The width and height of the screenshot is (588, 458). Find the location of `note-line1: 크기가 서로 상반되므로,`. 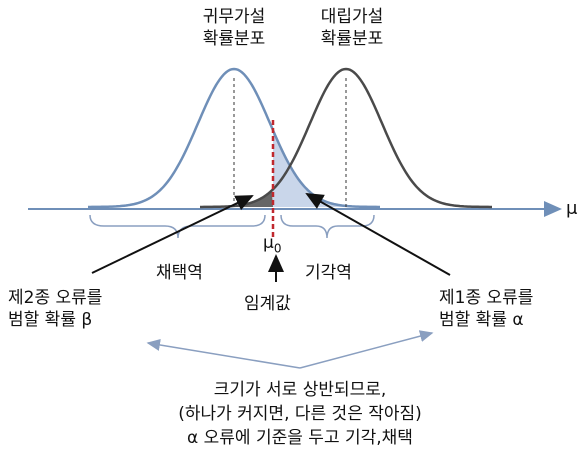

note-line1: 크기가 서로 상반되므로, is located at coordinates (300, 390).